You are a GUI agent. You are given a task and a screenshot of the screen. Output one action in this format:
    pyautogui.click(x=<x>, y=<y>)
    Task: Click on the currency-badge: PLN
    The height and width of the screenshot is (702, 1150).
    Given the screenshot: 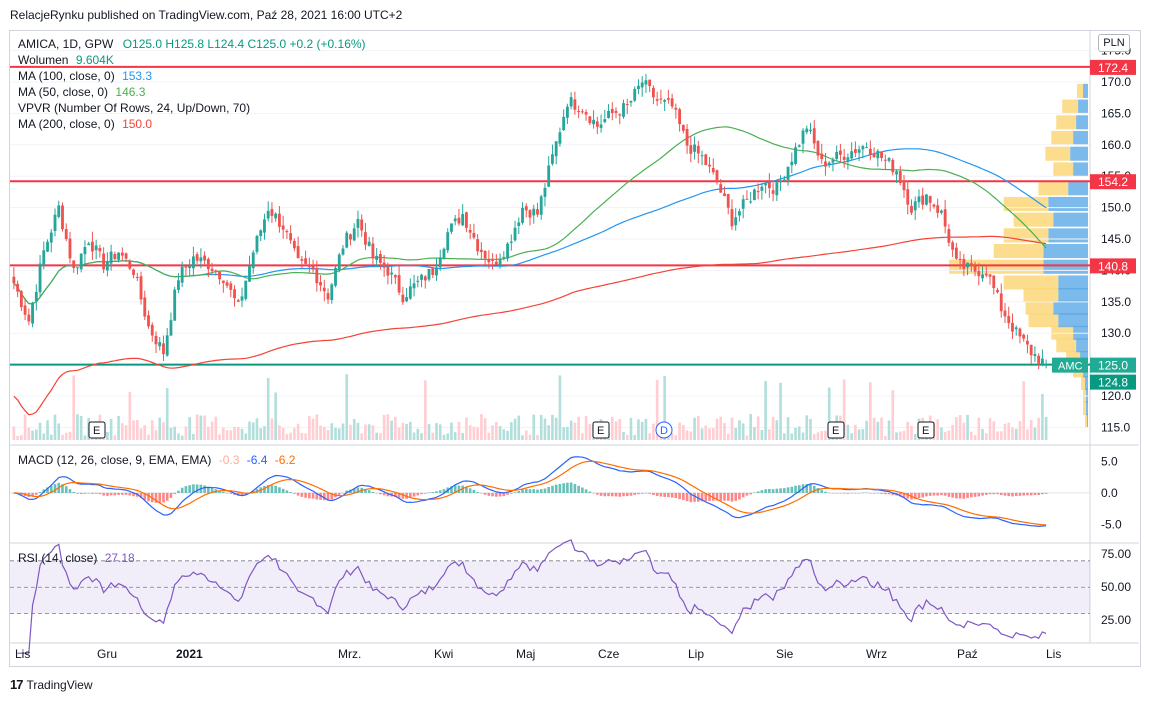 What is the action you would take?
    pyautogui.click(x=1114, y=43)
    